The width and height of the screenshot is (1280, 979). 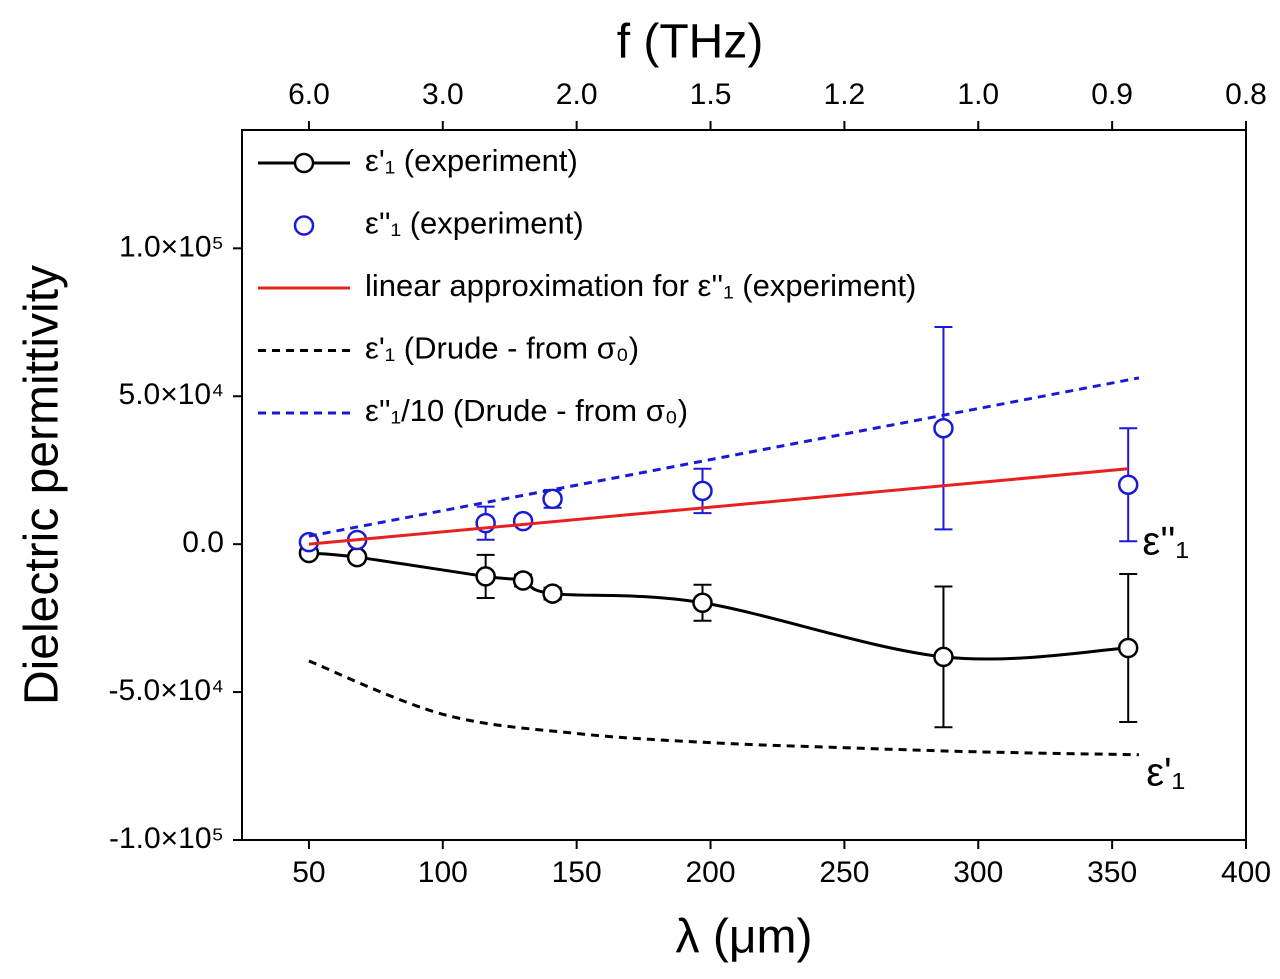 I want to click on annotation: ε''₁, so click(x=1165, y=542).